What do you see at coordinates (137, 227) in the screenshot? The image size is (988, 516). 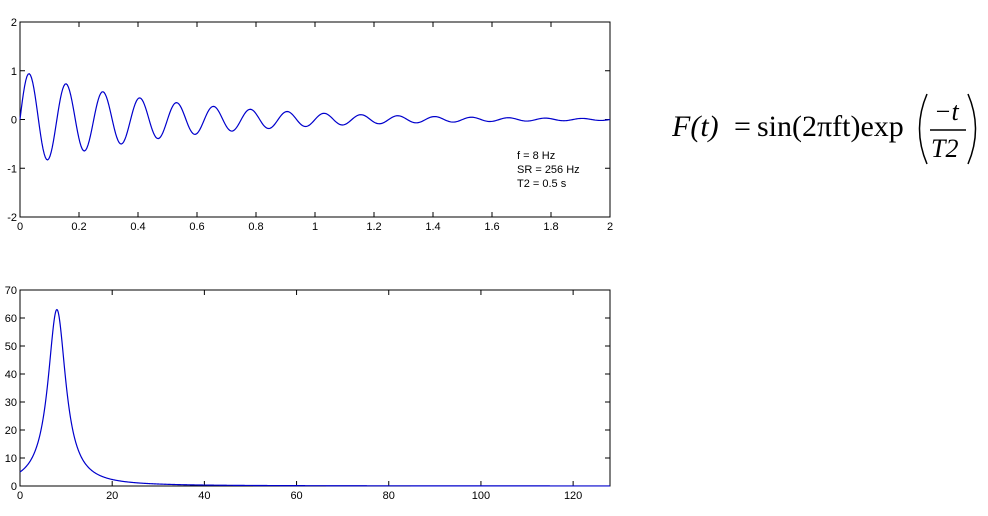 I see `time-chart-x-tick-label: 0.4` at bounding box center [137, 227].